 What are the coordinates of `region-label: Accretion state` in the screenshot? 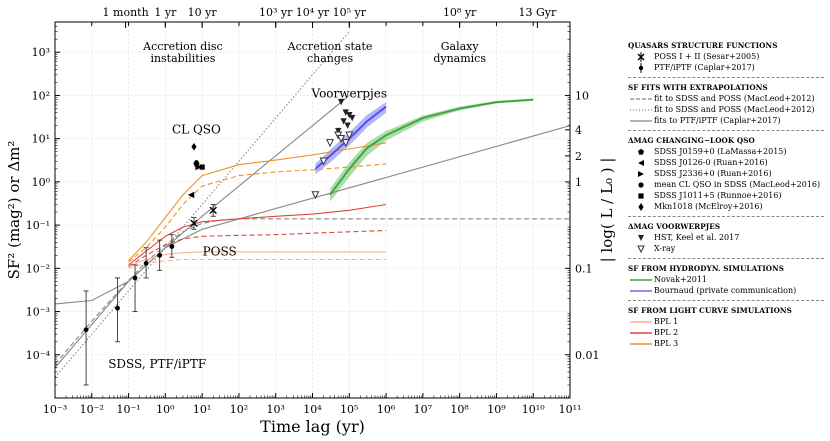 It's located at (330, 46).